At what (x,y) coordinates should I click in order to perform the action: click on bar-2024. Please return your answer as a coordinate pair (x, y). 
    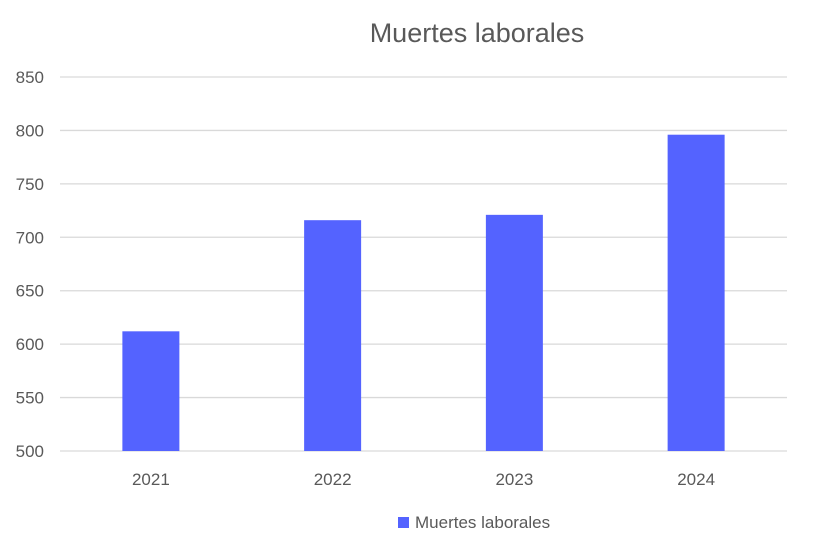
    Looking at the image, I should click on (696, 292).